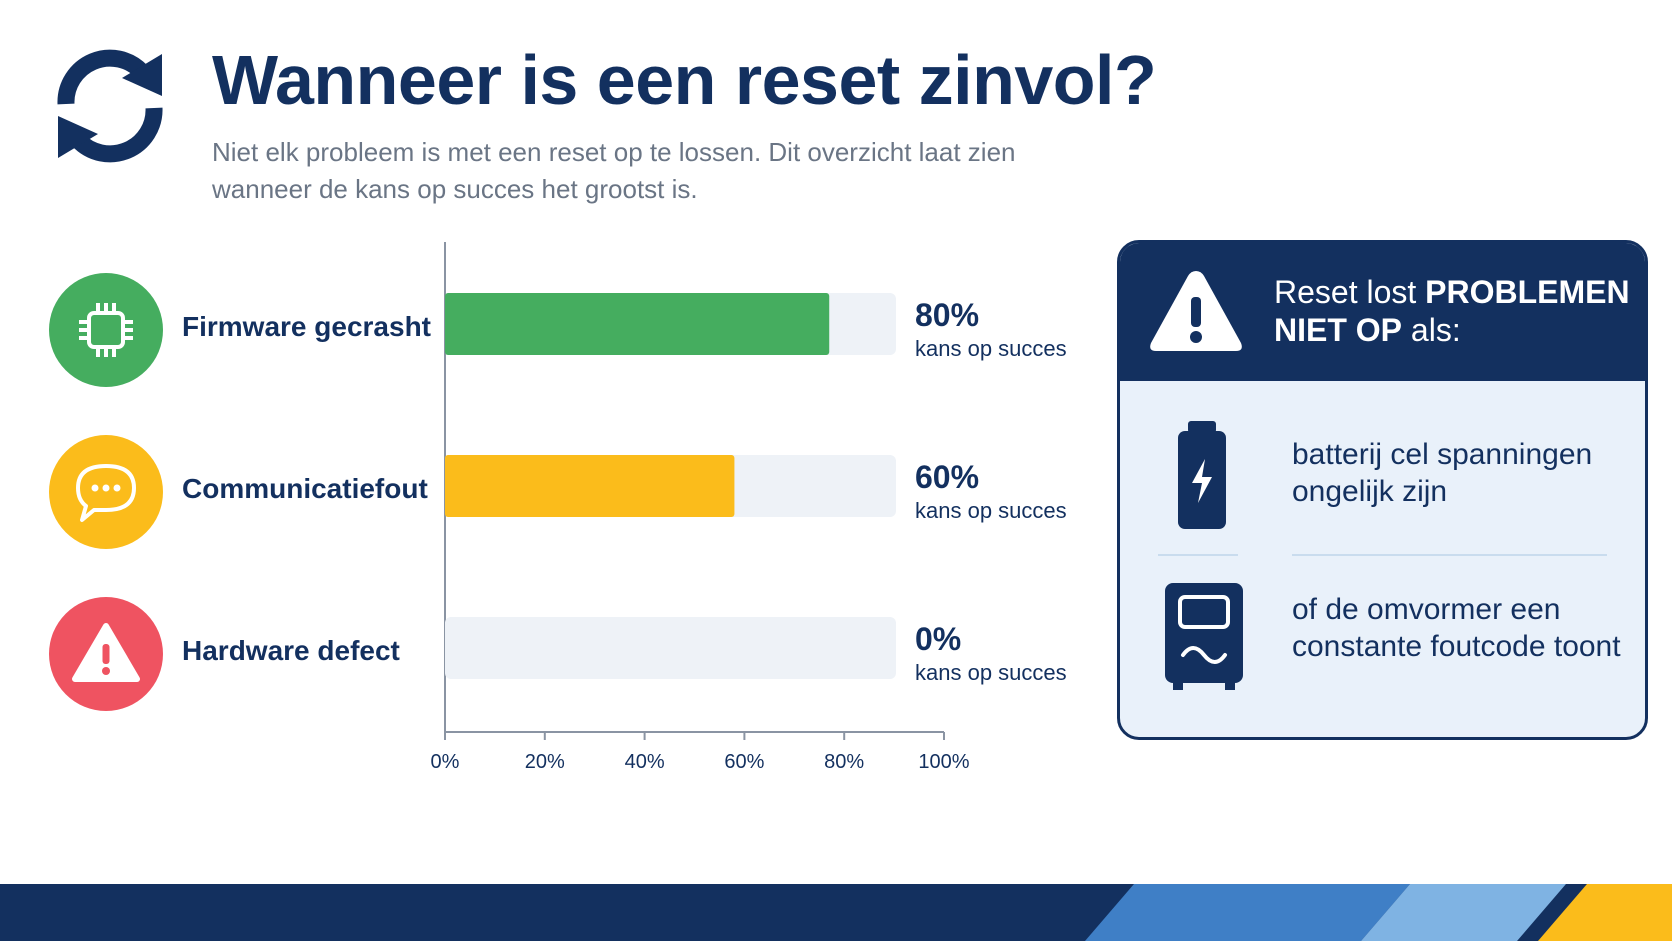 The height and width of the screenshot is (941, 1672). Describe the element at coordinates (291, 650) in the screenshot. I see `category-label: Hardware defect` at that location.